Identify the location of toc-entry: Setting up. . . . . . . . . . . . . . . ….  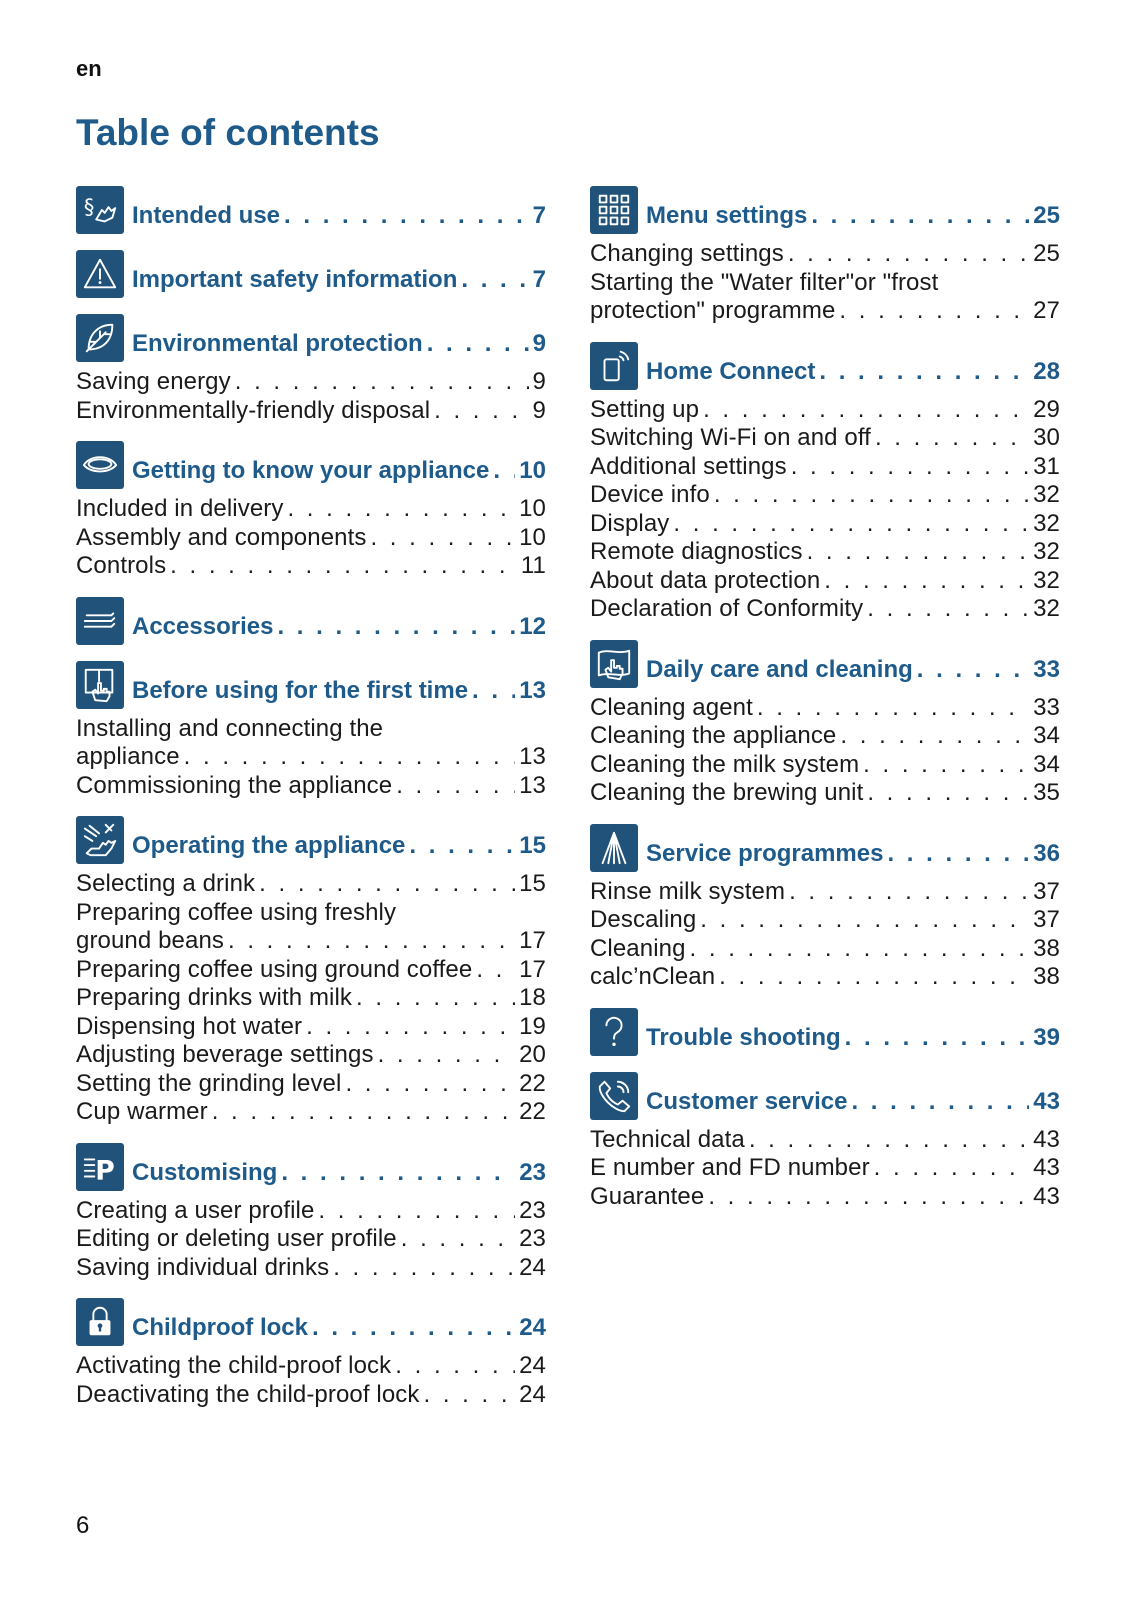
(825, 410).